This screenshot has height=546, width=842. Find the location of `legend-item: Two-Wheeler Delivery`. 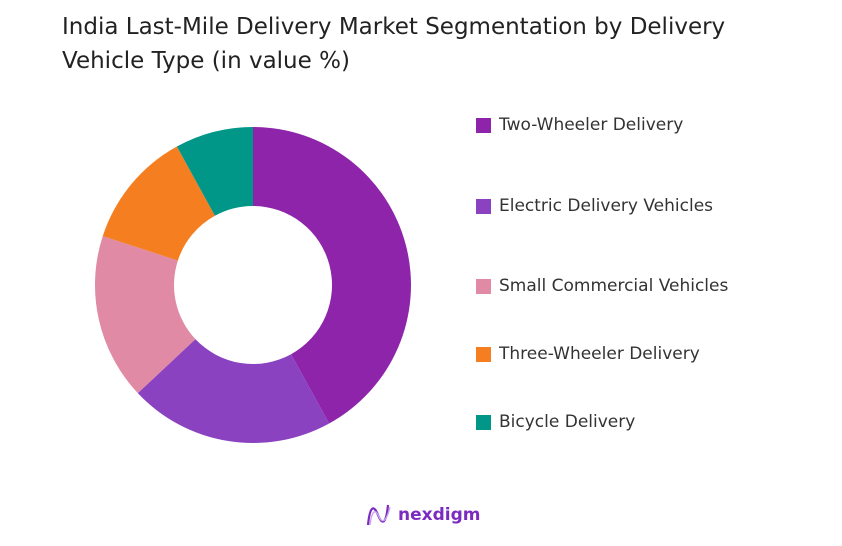

legend-item: Two-Wheeler Delivery is located at coordinates (579, 125).